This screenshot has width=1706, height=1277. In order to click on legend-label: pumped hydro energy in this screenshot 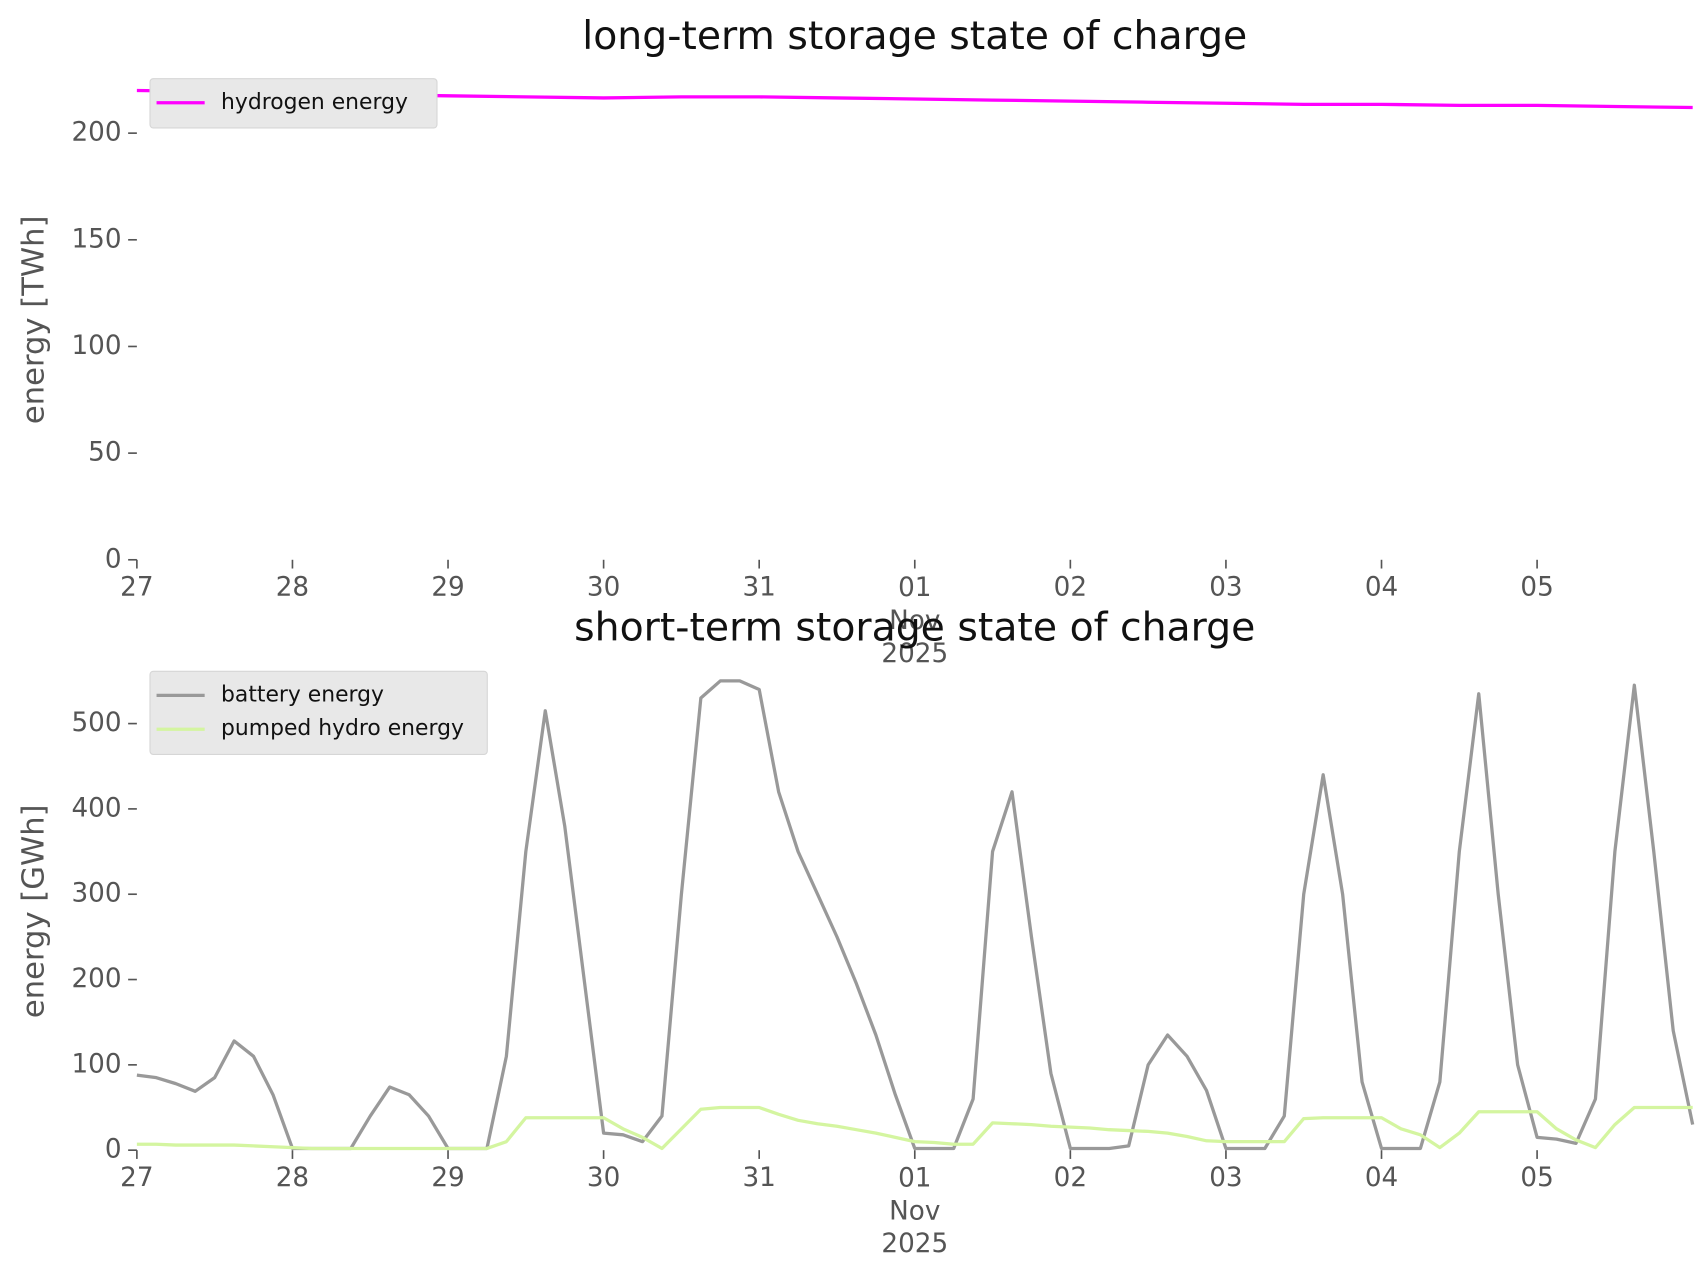, I will do `click(342, 728)`.